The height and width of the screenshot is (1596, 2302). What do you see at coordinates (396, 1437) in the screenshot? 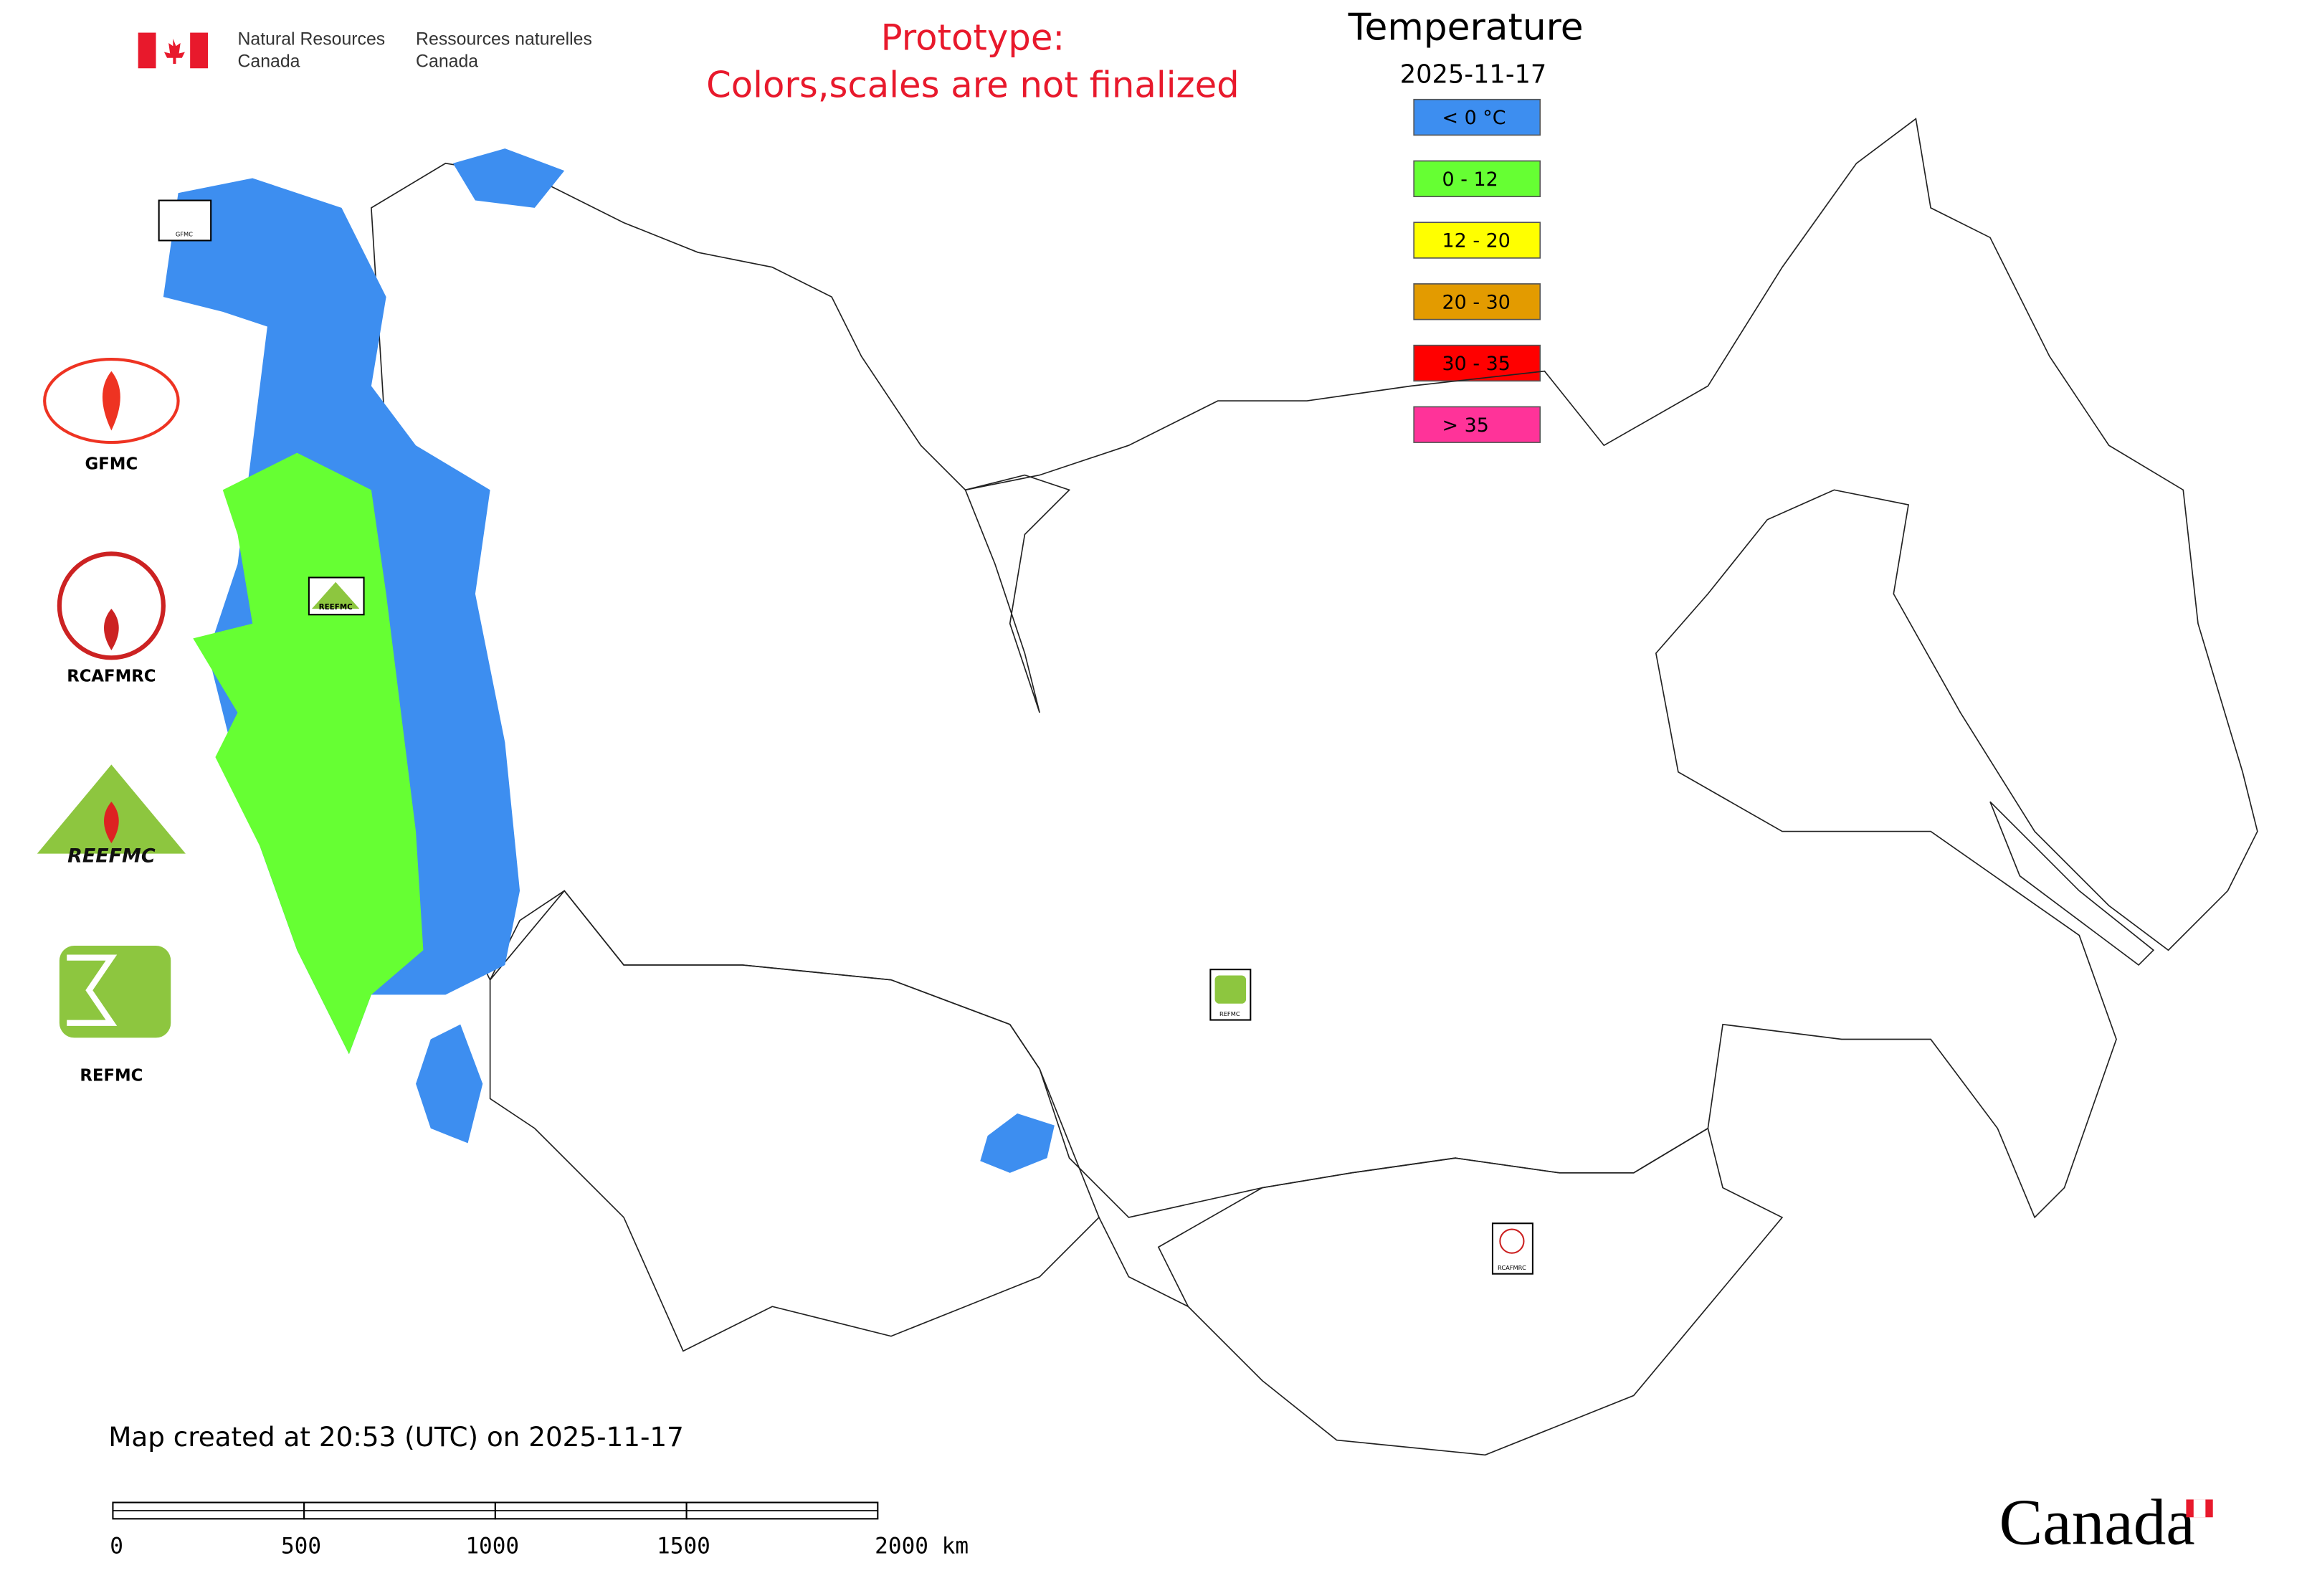
I see `creation-note: Map created at 20:53 (UTC) on 2025-11-17` at bounding box center [396, 1437].